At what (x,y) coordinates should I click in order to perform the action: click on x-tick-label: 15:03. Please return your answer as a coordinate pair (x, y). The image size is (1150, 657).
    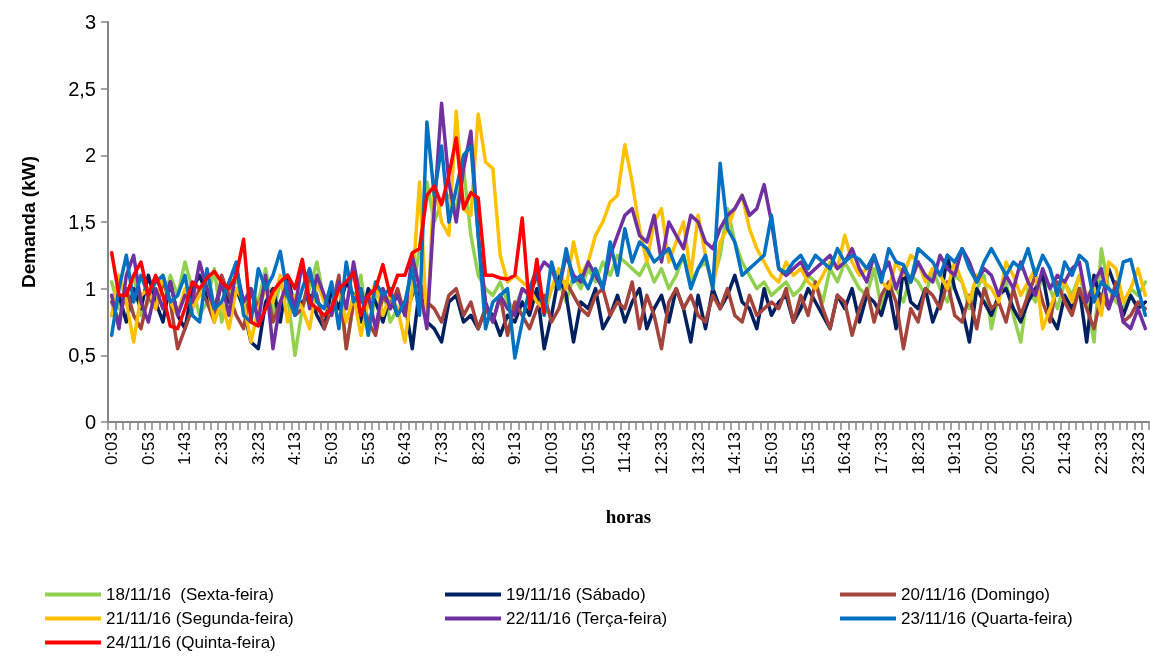
    Looking at the image, I should click on (771, 453).